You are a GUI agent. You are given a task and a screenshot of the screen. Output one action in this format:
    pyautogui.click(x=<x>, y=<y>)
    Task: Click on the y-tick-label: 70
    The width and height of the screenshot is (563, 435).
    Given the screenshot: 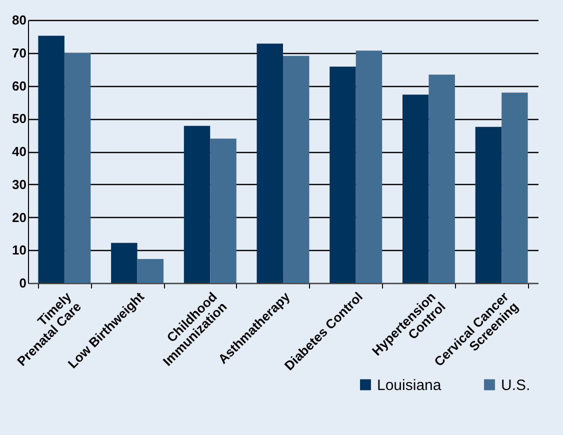 What is the action you would take?
    pyautogui.click(x=19, y=52)
    